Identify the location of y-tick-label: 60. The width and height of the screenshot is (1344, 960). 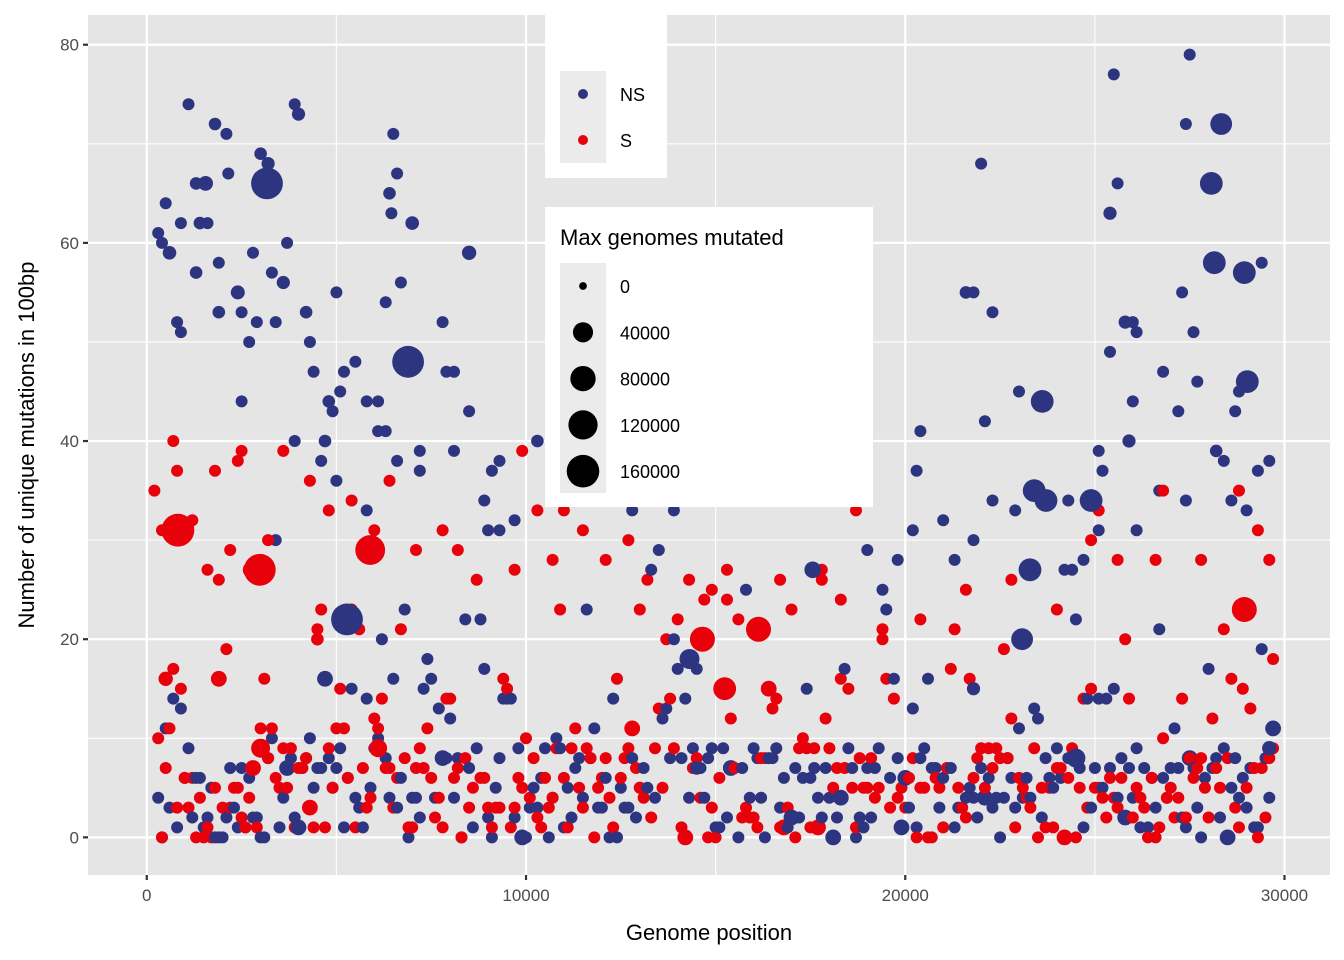
(69, 243).